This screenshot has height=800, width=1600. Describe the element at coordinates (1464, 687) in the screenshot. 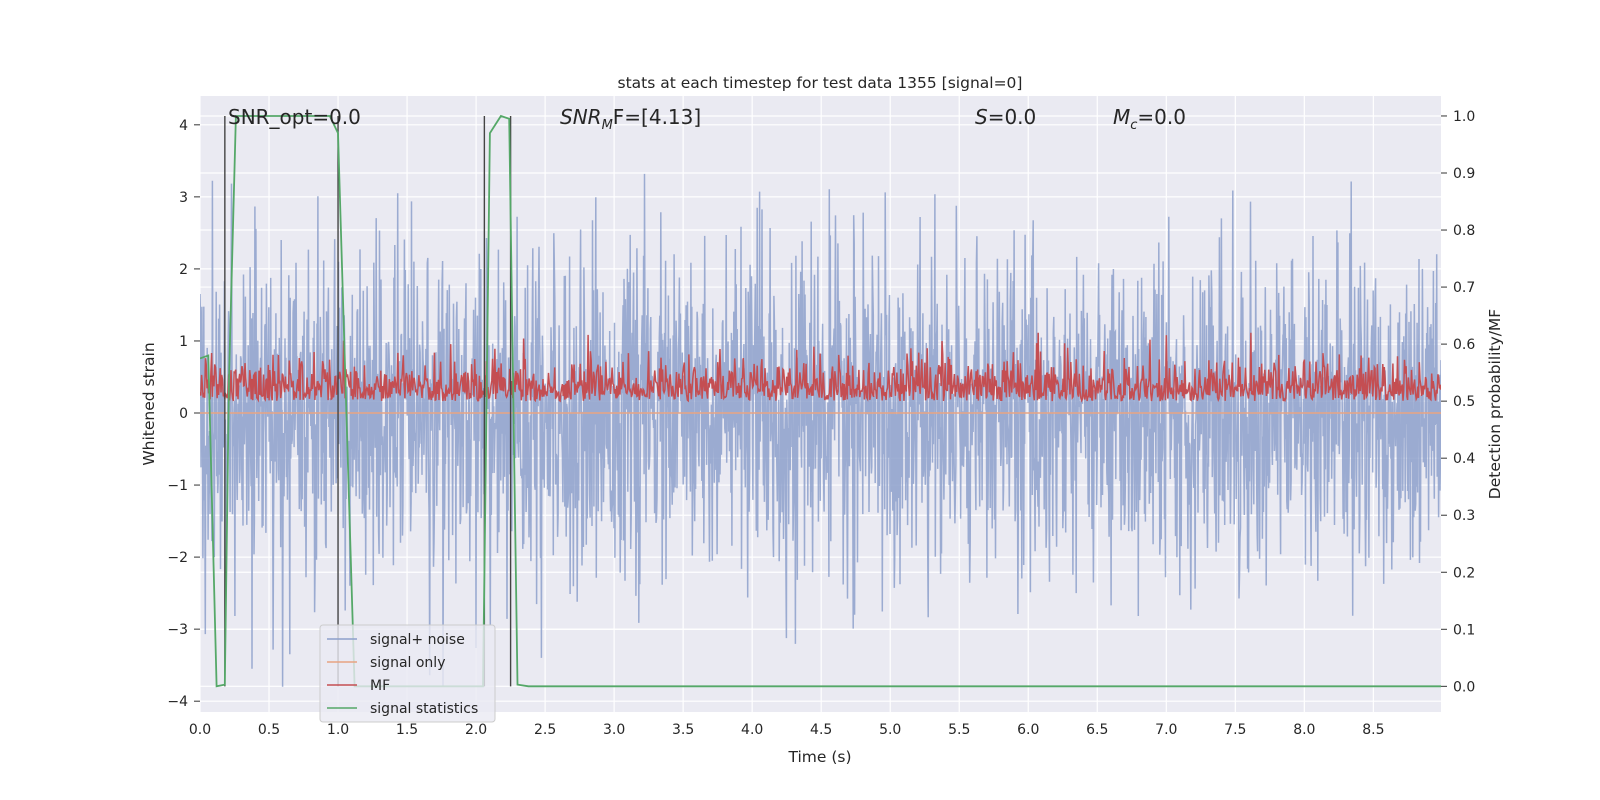

I see `y-right-tick-label: 0.0` at that location.